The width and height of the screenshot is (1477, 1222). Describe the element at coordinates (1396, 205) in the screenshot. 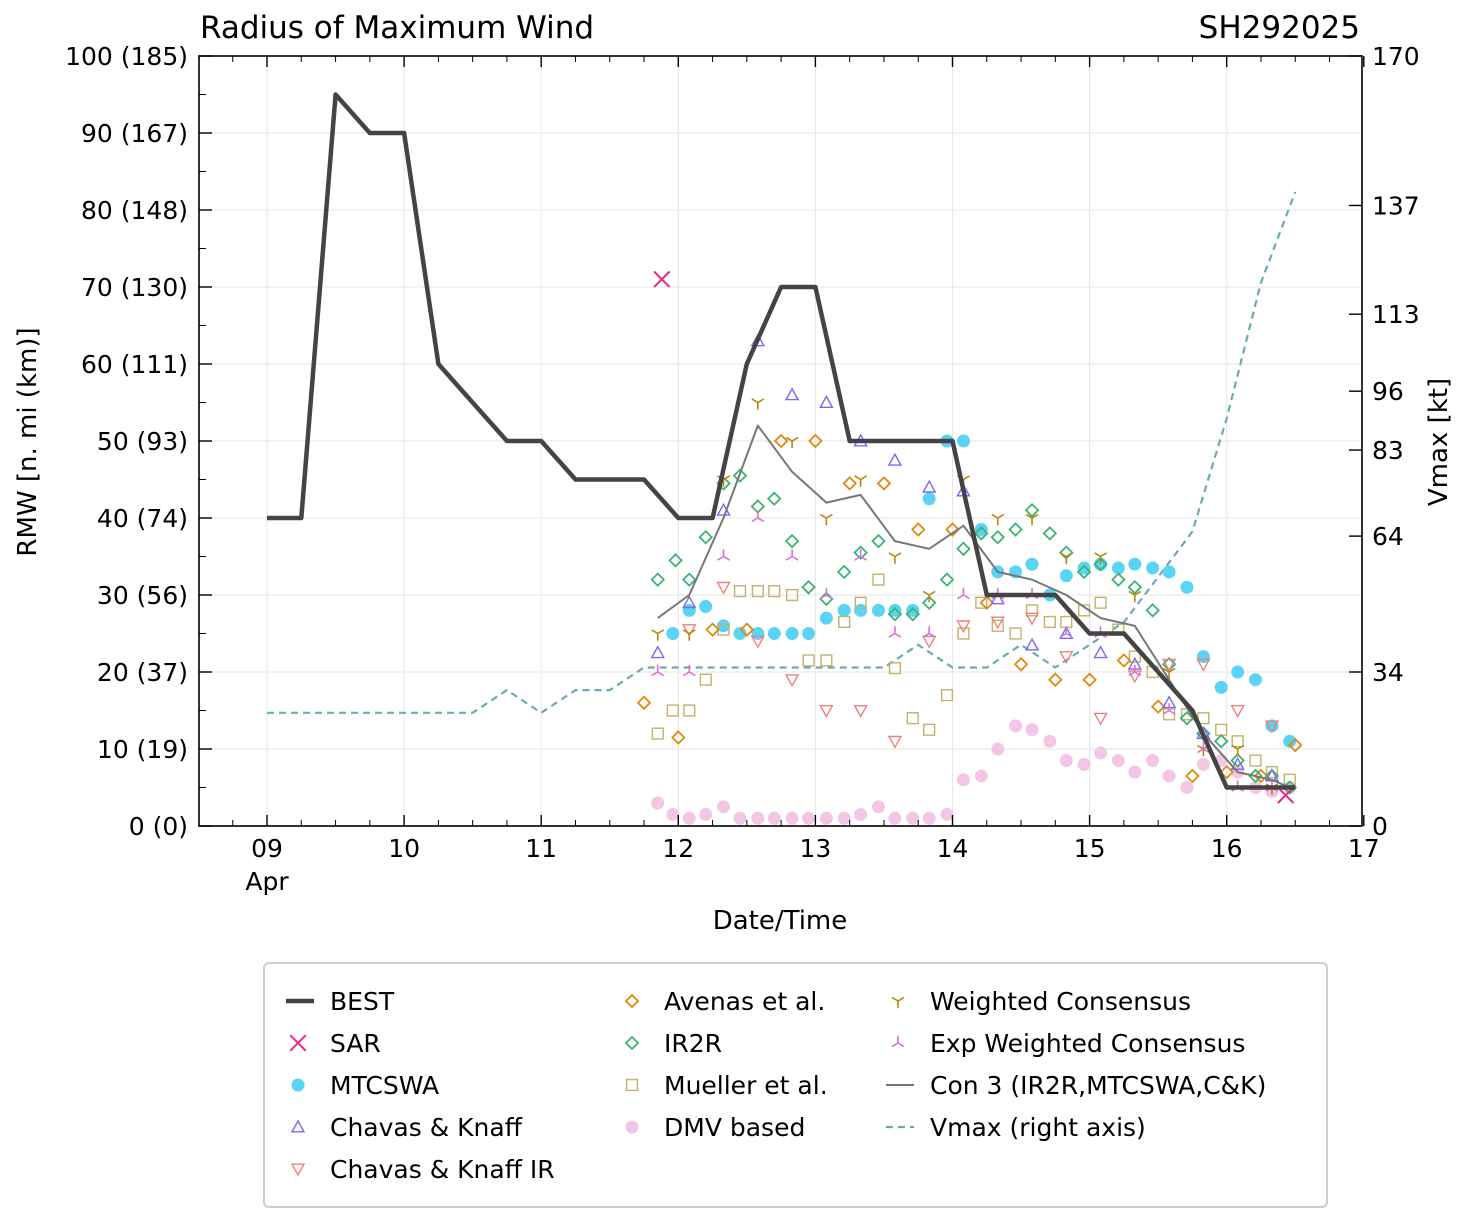

I see `y-right-tick-label: 137` at that location.